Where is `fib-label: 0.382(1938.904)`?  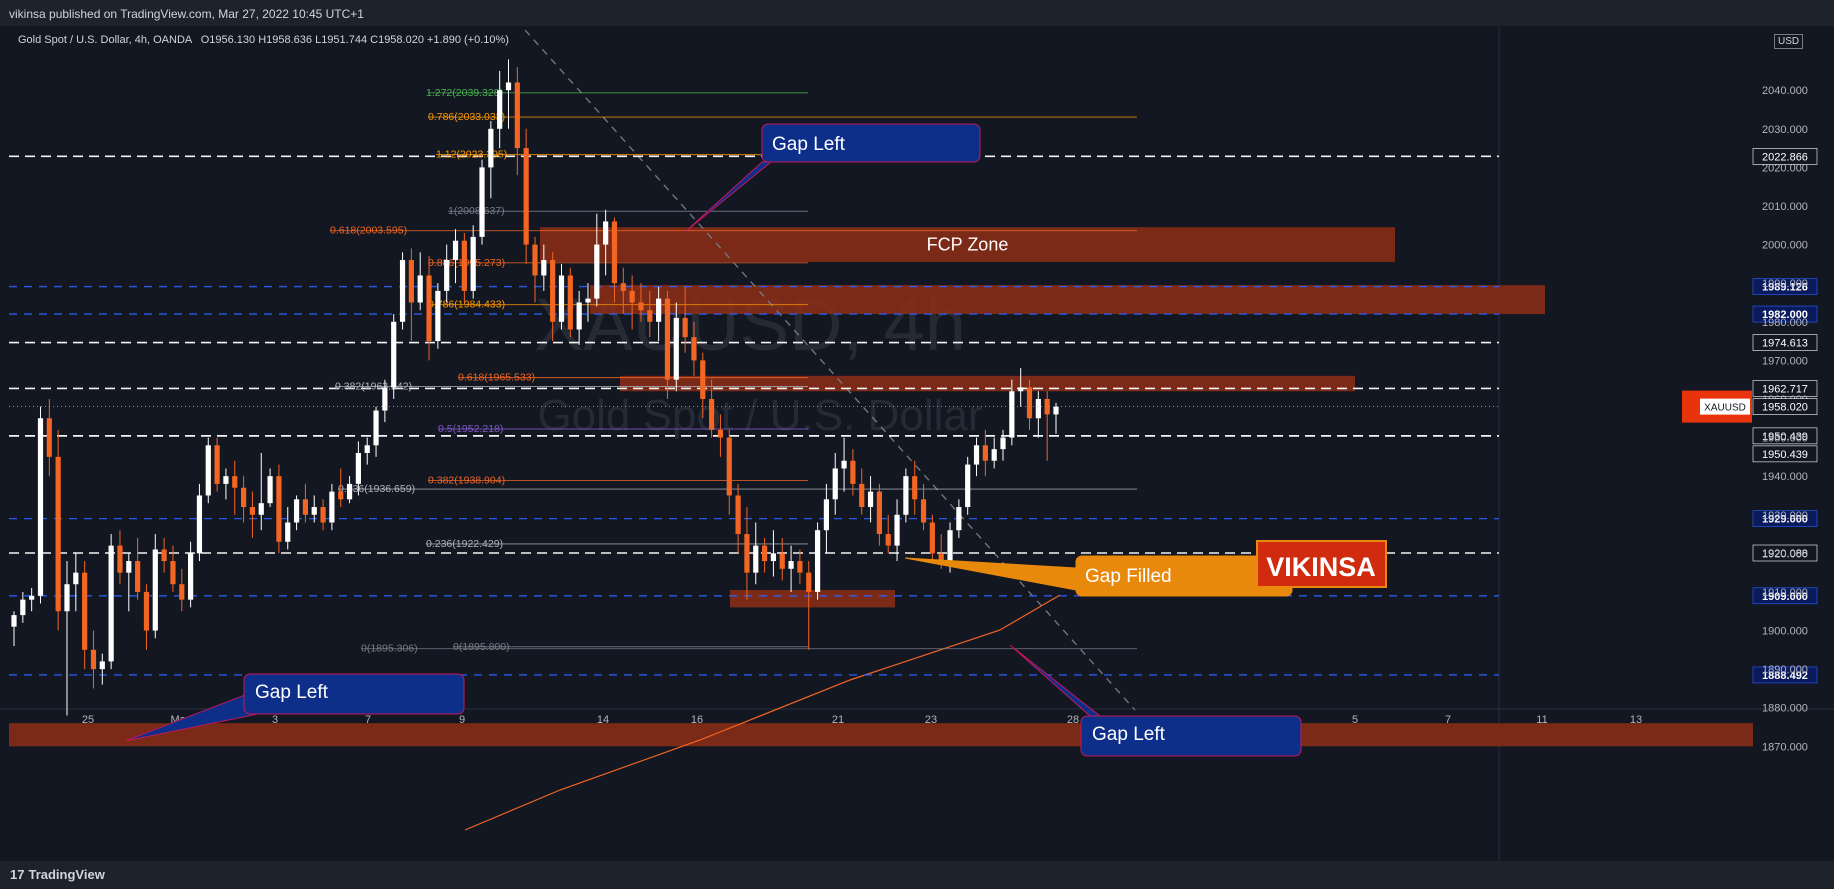 fib-label: 0.382(1938.904) is located at coordinates (466, 480).